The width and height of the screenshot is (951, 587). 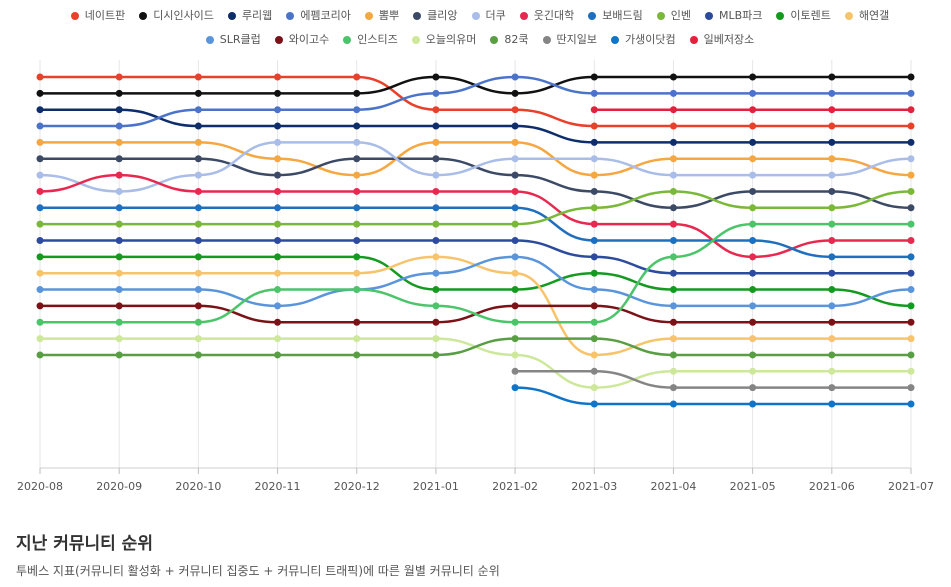 What do you see at coordinates (803, 16) in the screenshot?
I see `legend-item: 이토렌트` at bounding box center [803, 16].